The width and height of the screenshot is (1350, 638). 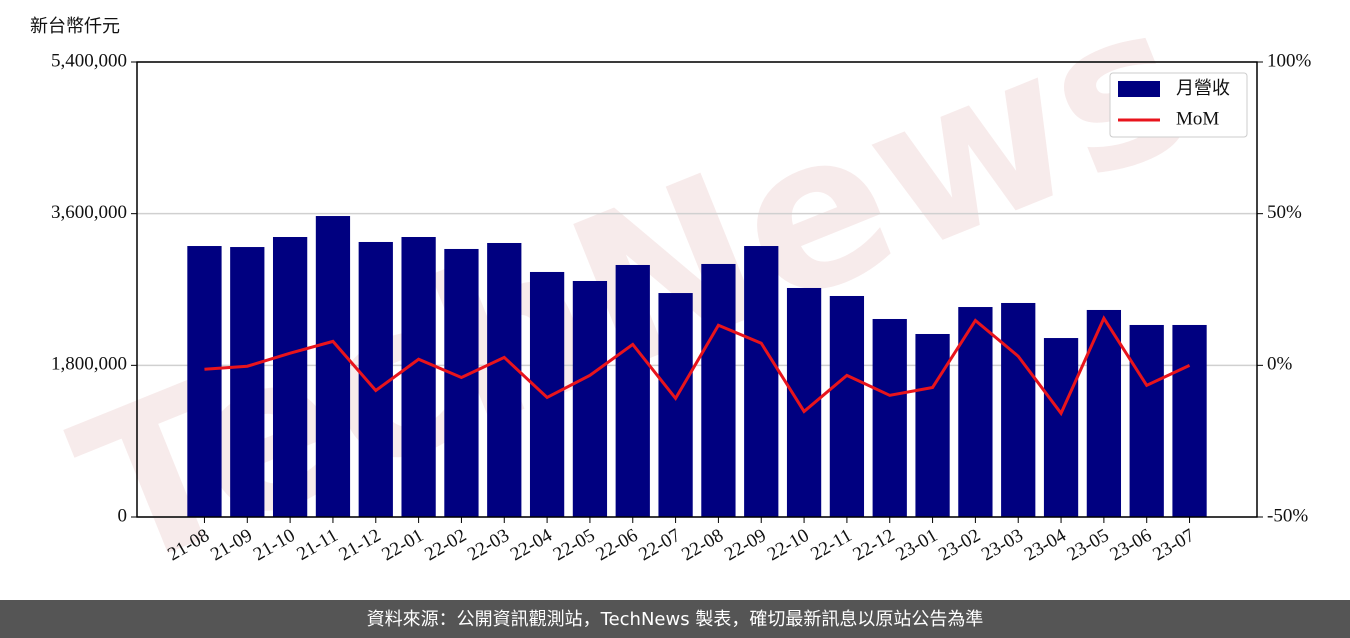 What do you see at coordinates (617, 545) in the screenshot?
I see `x-tick-label: 22-06` at bounding box center [617, 545].